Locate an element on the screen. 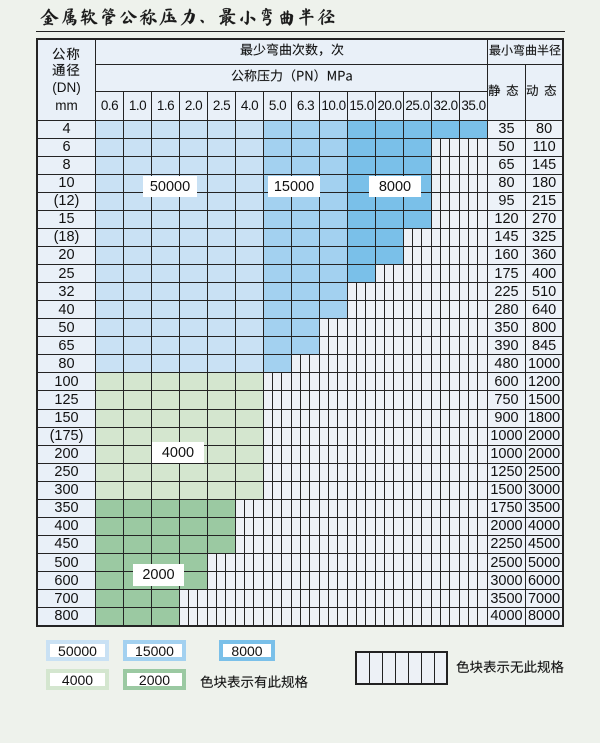 Image resolution: width=600 pixels, height=743 pixels. dn-cell: 500 is located at coordinates (66, 562).